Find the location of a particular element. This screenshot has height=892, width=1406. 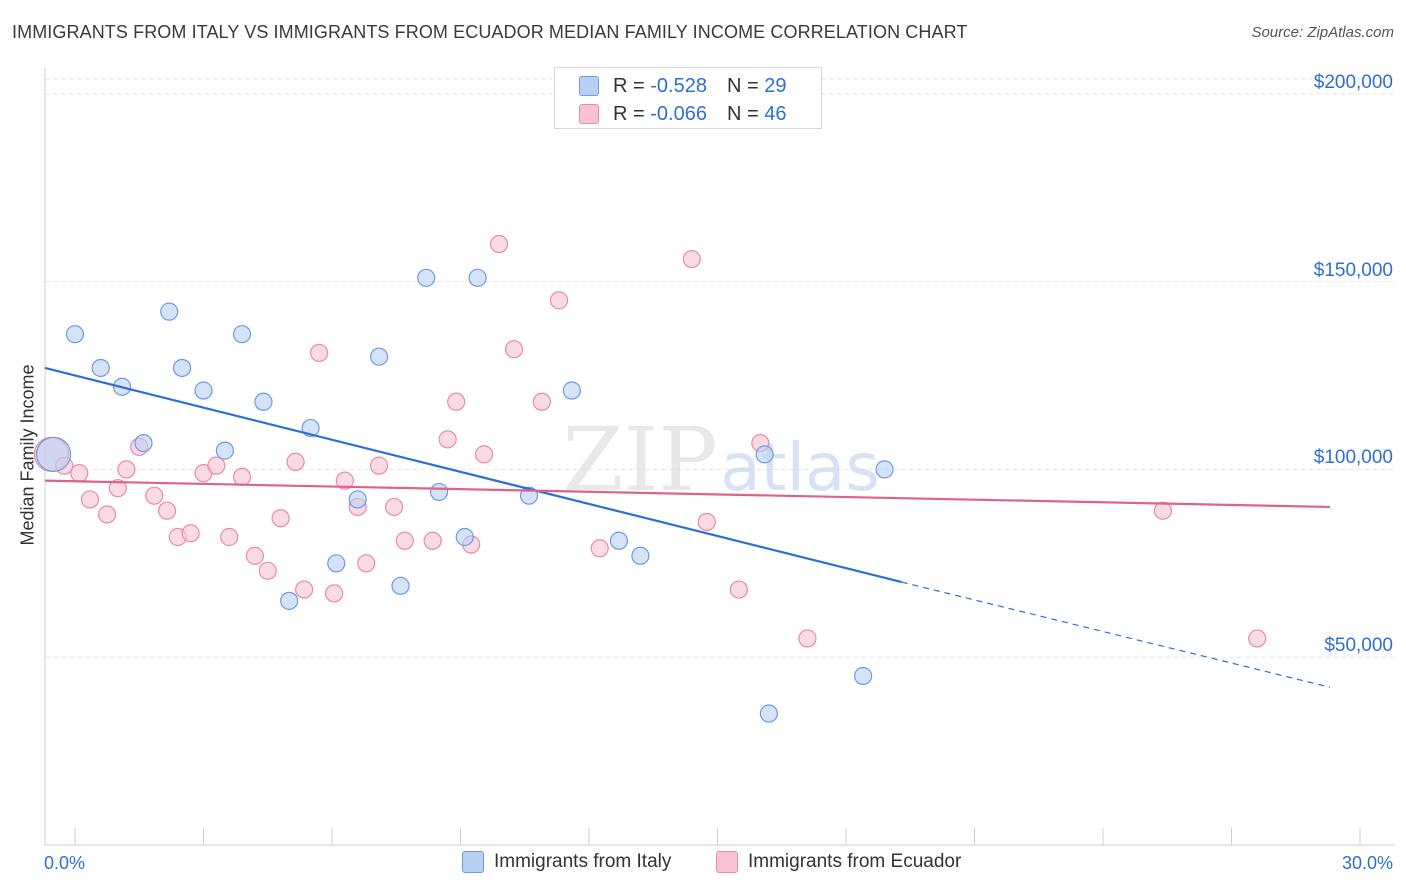

legend-item-ecuador: Immigrants from Ecuador is located at coordinates (838, 862).